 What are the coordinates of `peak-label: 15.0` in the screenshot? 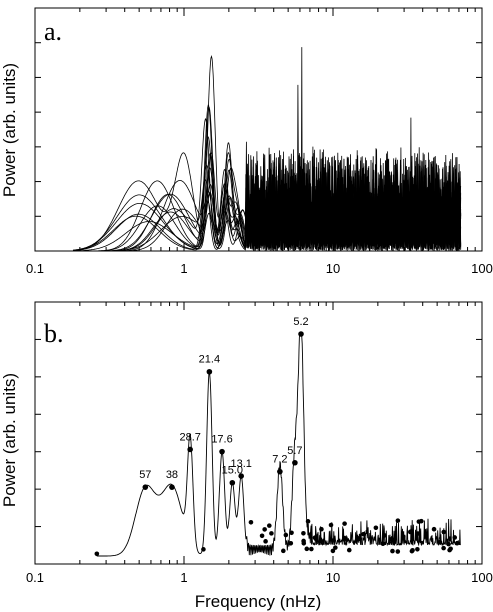 It's located at (232, 471).